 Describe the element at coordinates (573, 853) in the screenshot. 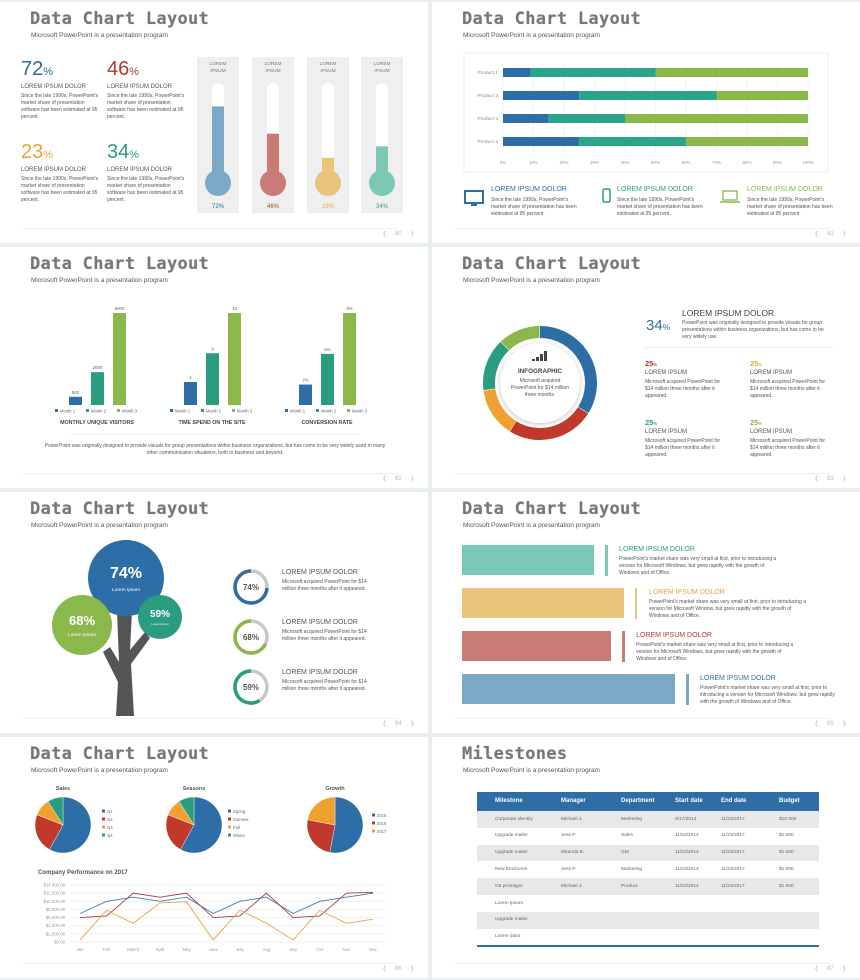

I see `table-cell: Miranda B.` at that location.